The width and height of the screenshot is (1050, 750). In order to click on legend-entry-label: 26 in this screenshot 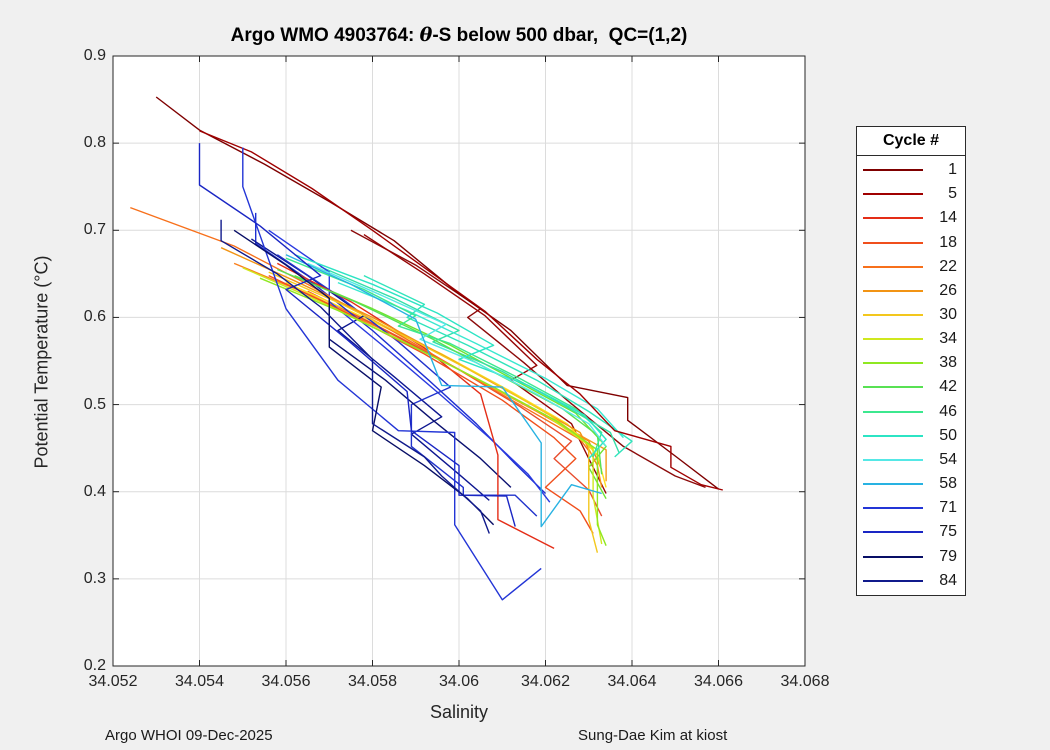, I will do `click(948, 290)`.